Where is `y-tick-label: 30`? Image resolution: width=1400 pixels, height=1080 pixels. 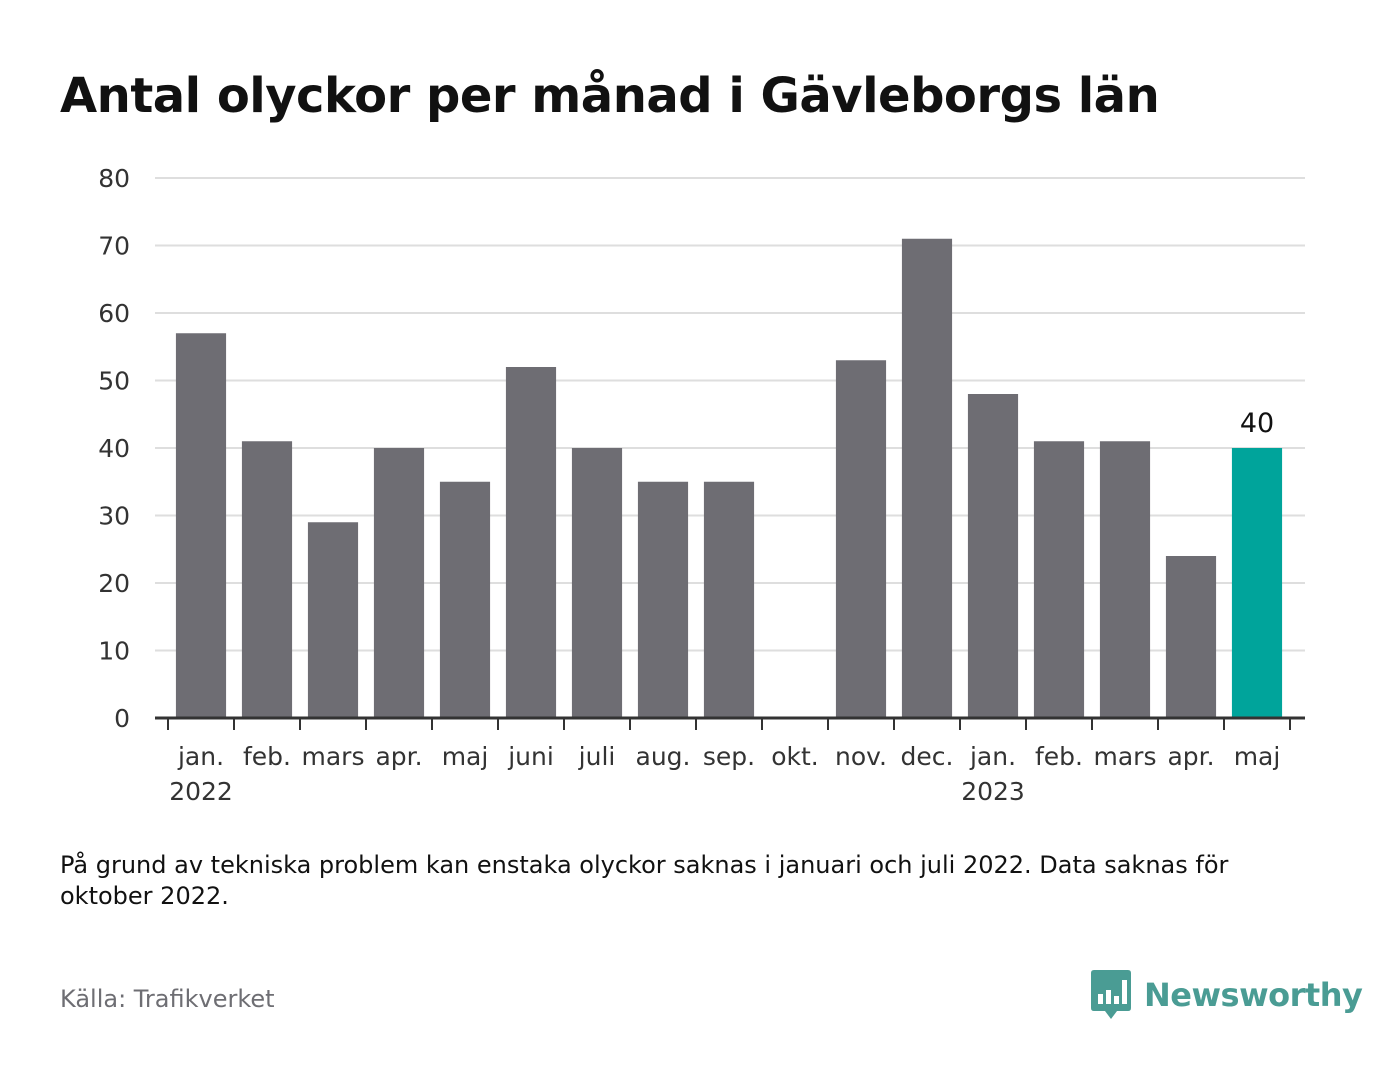
y-tick-label: 30 is located at coordinates (114, 516).